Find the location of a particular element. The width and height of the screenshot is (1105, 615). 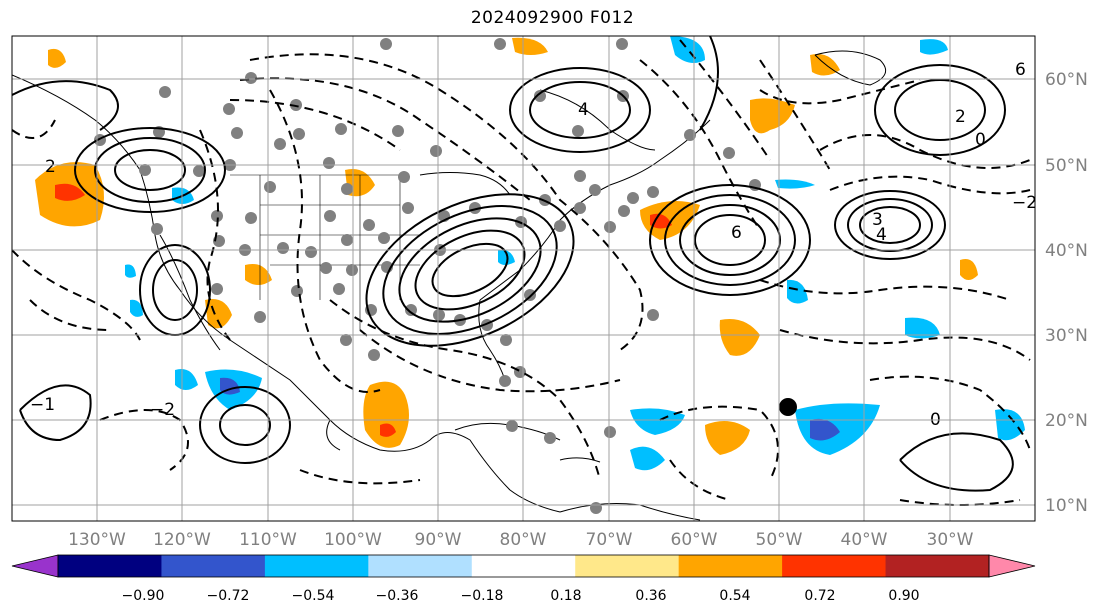

colorbar-extend-low is located at coordinates (35, 566).